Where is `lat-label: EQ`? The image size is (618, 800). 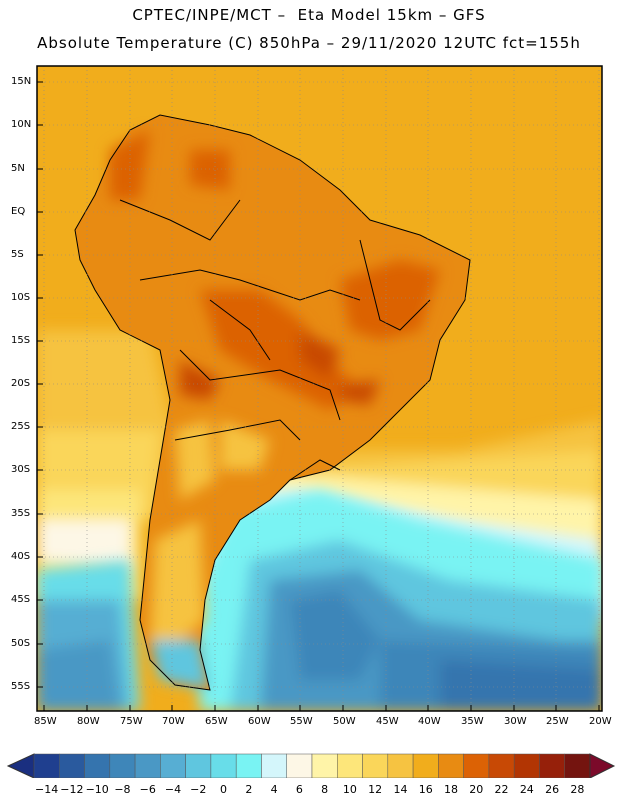
lat-label: EQ is located at coordinates (18, 211).